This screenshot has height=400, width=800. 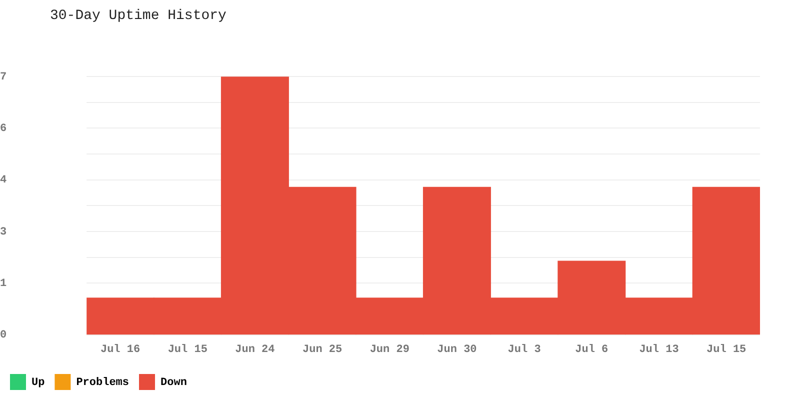 I want to click on y-tick-label: 6, so click(x=3, y=129).